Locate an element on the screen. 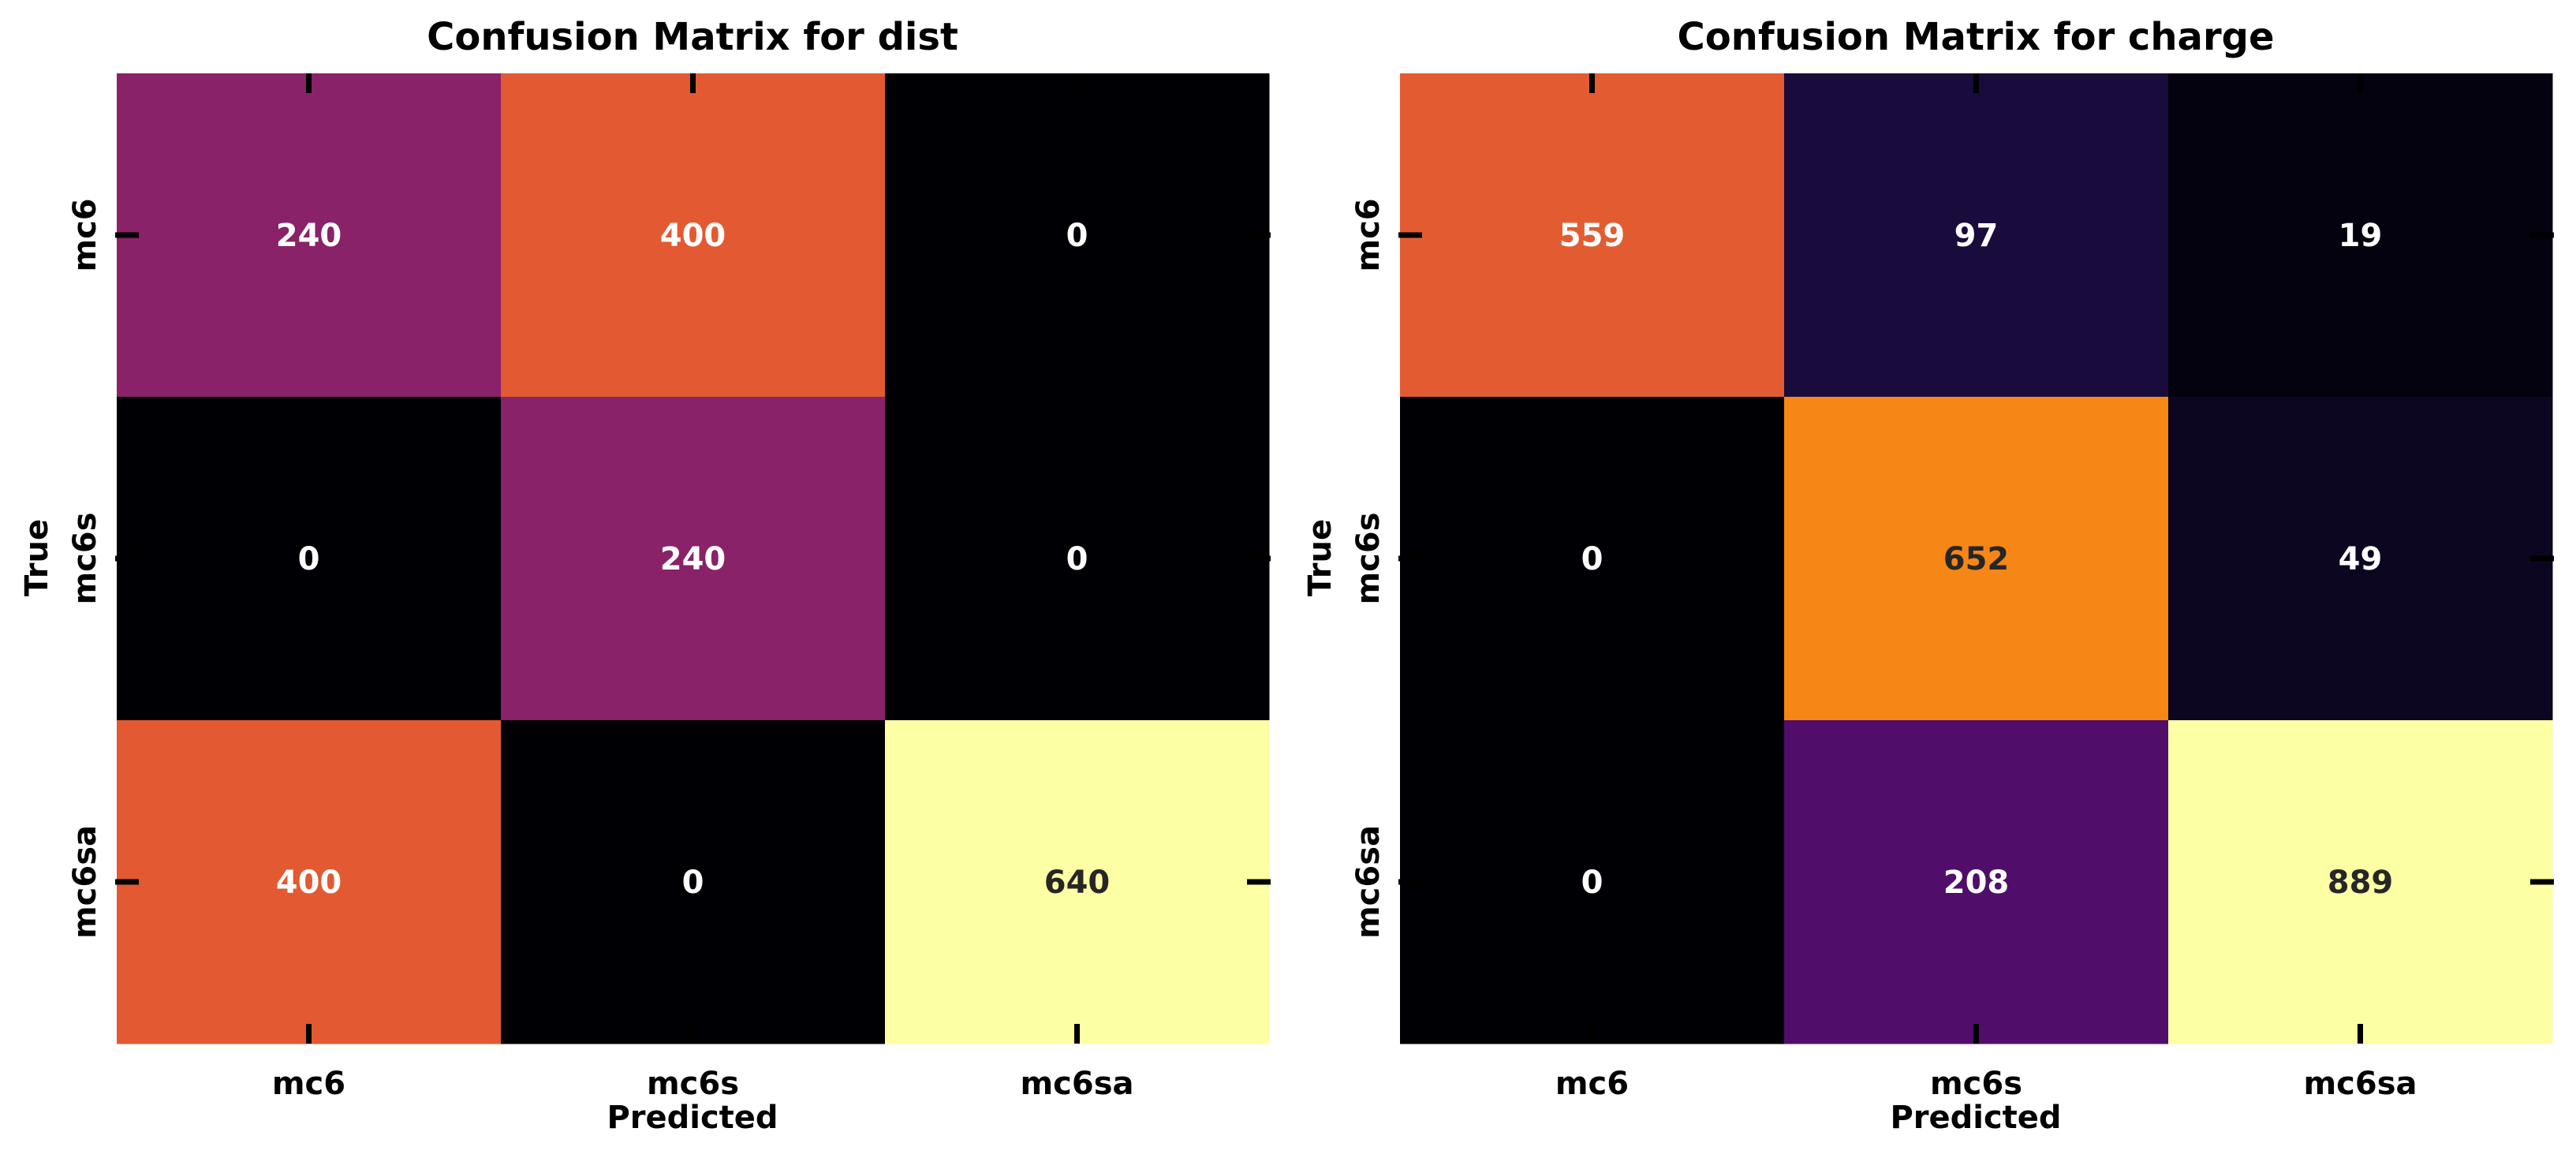 This screenshot has height=1158, width=2576. cell-value-label: 640 is located at coordinates (1077, 883).